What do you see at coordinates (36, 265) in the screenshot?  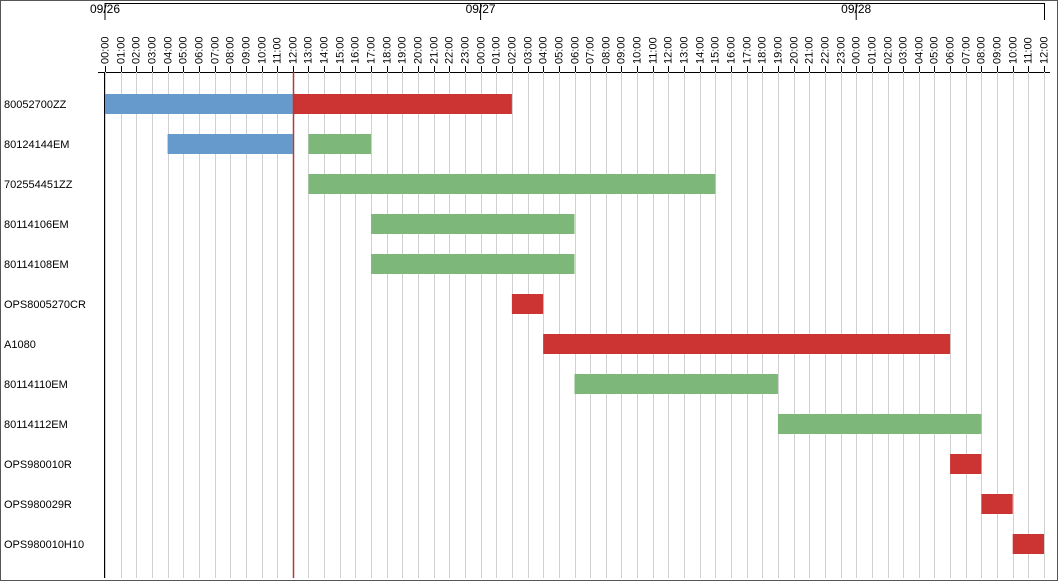 I see `task-label: 80114108EM` at bounding box center [36, 265].